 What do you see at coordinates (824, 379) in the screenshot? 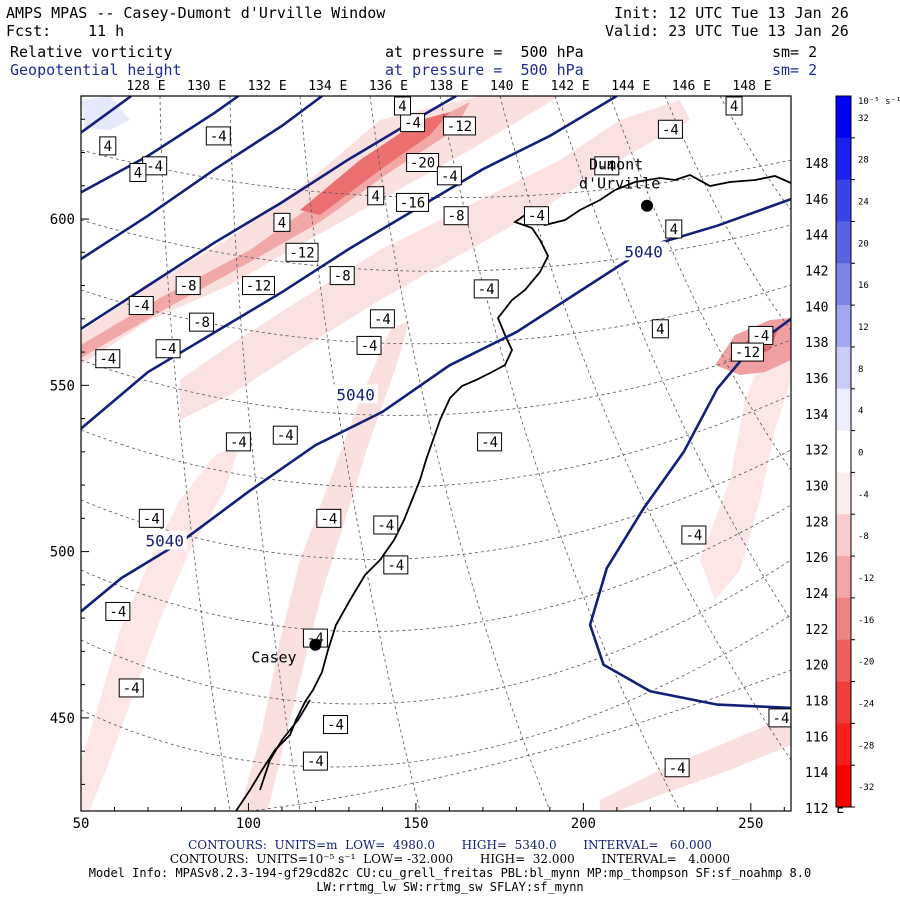
I see `right-side-label: 136 E` at bounding box center [824, 379].